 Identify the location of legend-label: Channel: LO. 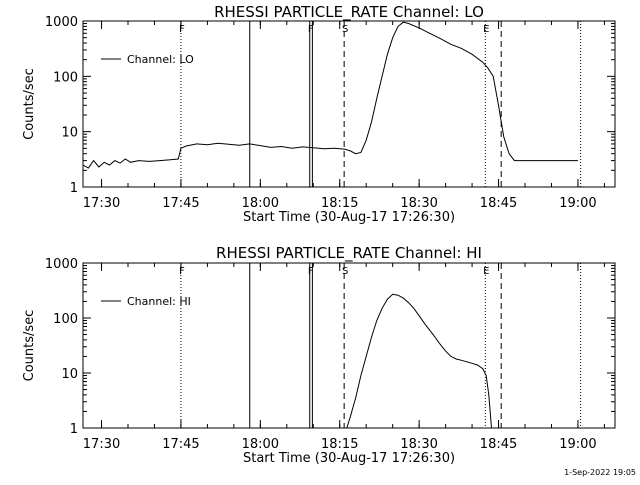
(160, 59).